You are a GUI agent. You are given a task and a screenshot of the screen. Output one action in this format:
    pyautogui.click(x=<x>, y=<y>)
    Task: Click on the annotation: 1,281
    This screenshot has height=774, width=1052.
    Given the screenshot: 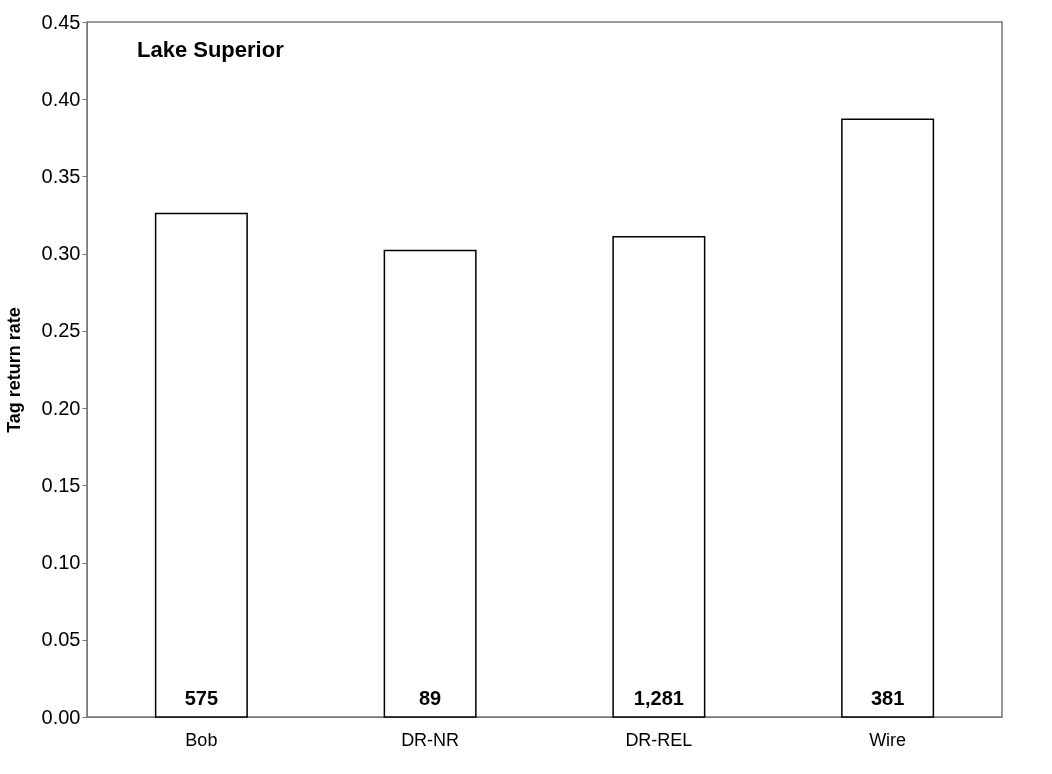 What is the action you would take?
    pyautogui.click(x=658, y=698)
    